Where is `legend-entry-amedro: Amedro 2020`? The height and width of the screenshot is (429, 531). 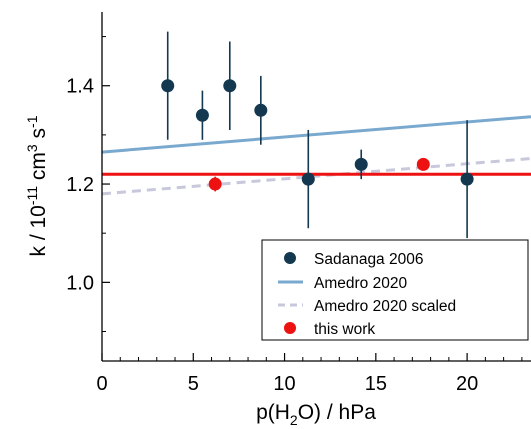
legend-entry-amedro: Amedro 2020 is located at coordinates (342, 283).